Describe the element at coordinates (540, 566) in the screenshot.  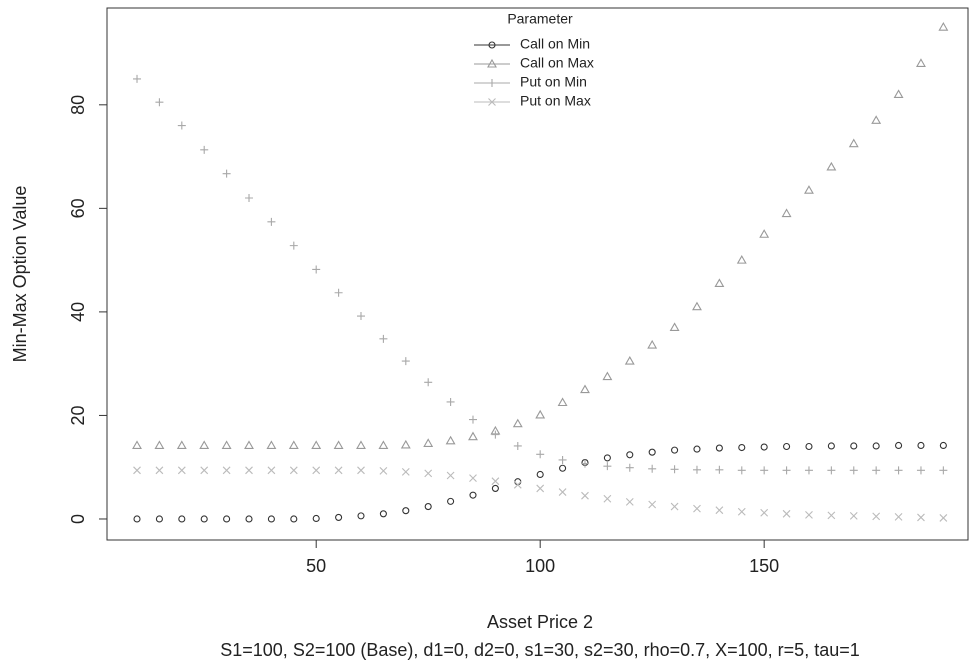
I see `x-tick-label: 100` at that location.